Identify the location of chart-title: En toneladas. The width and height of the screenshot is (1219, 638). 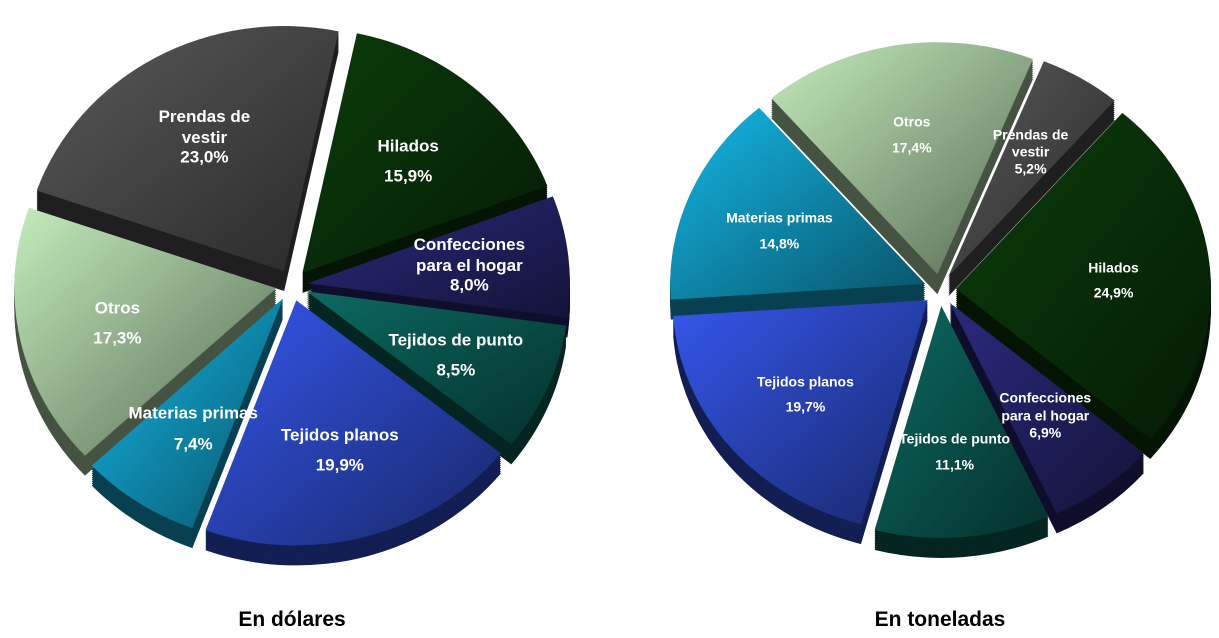
(940, 619).